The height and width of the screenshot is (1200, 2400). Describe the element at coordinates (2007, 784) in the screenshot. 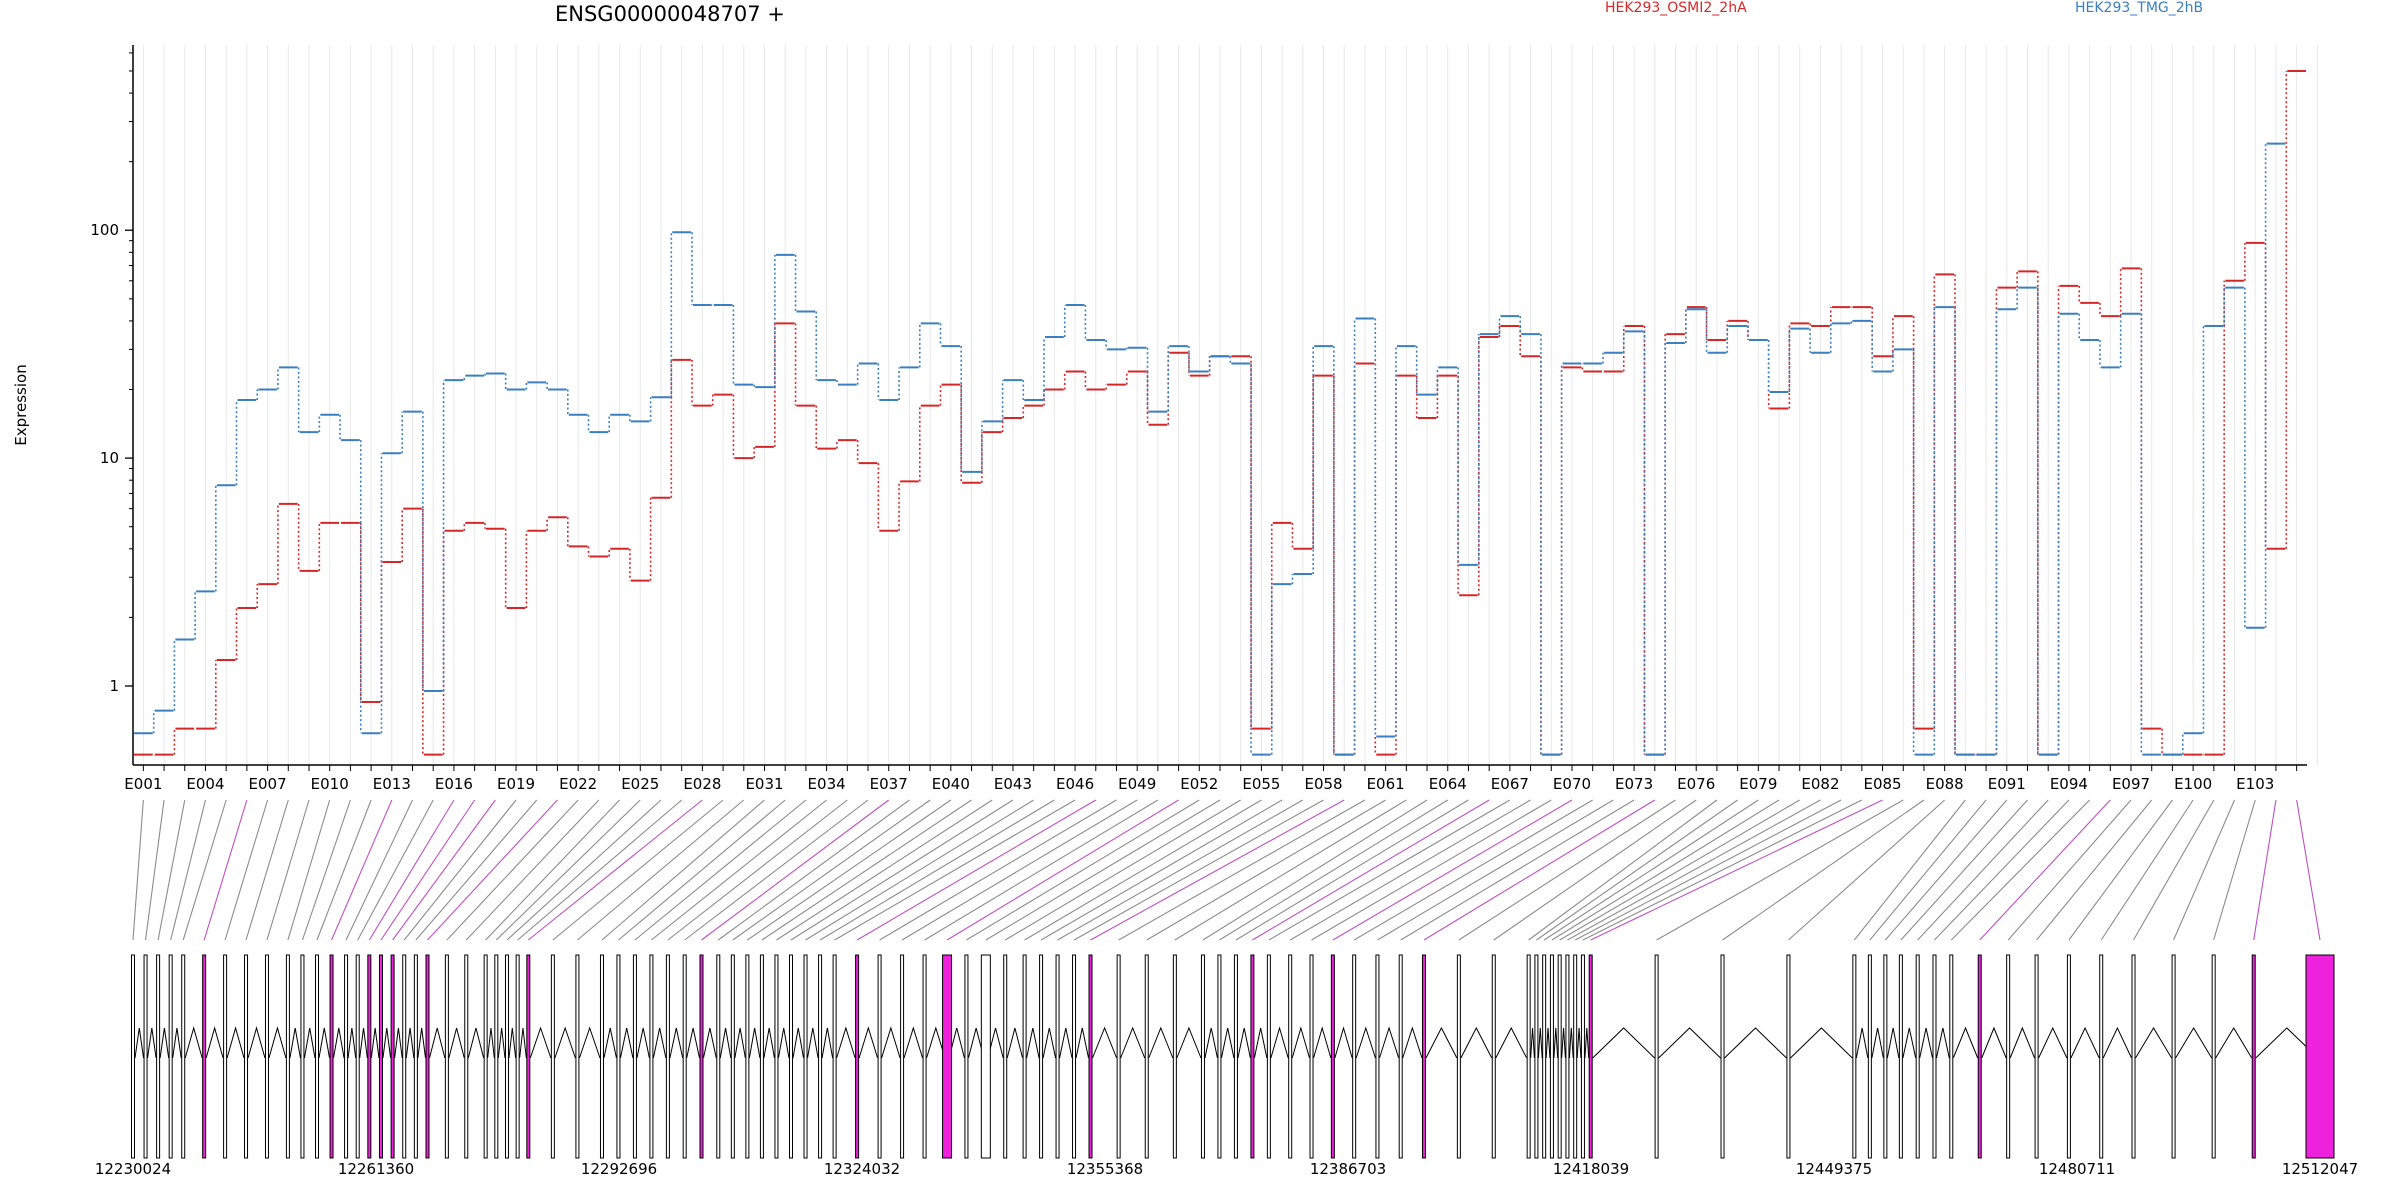

I see `x-tick-label: E091` at that location.